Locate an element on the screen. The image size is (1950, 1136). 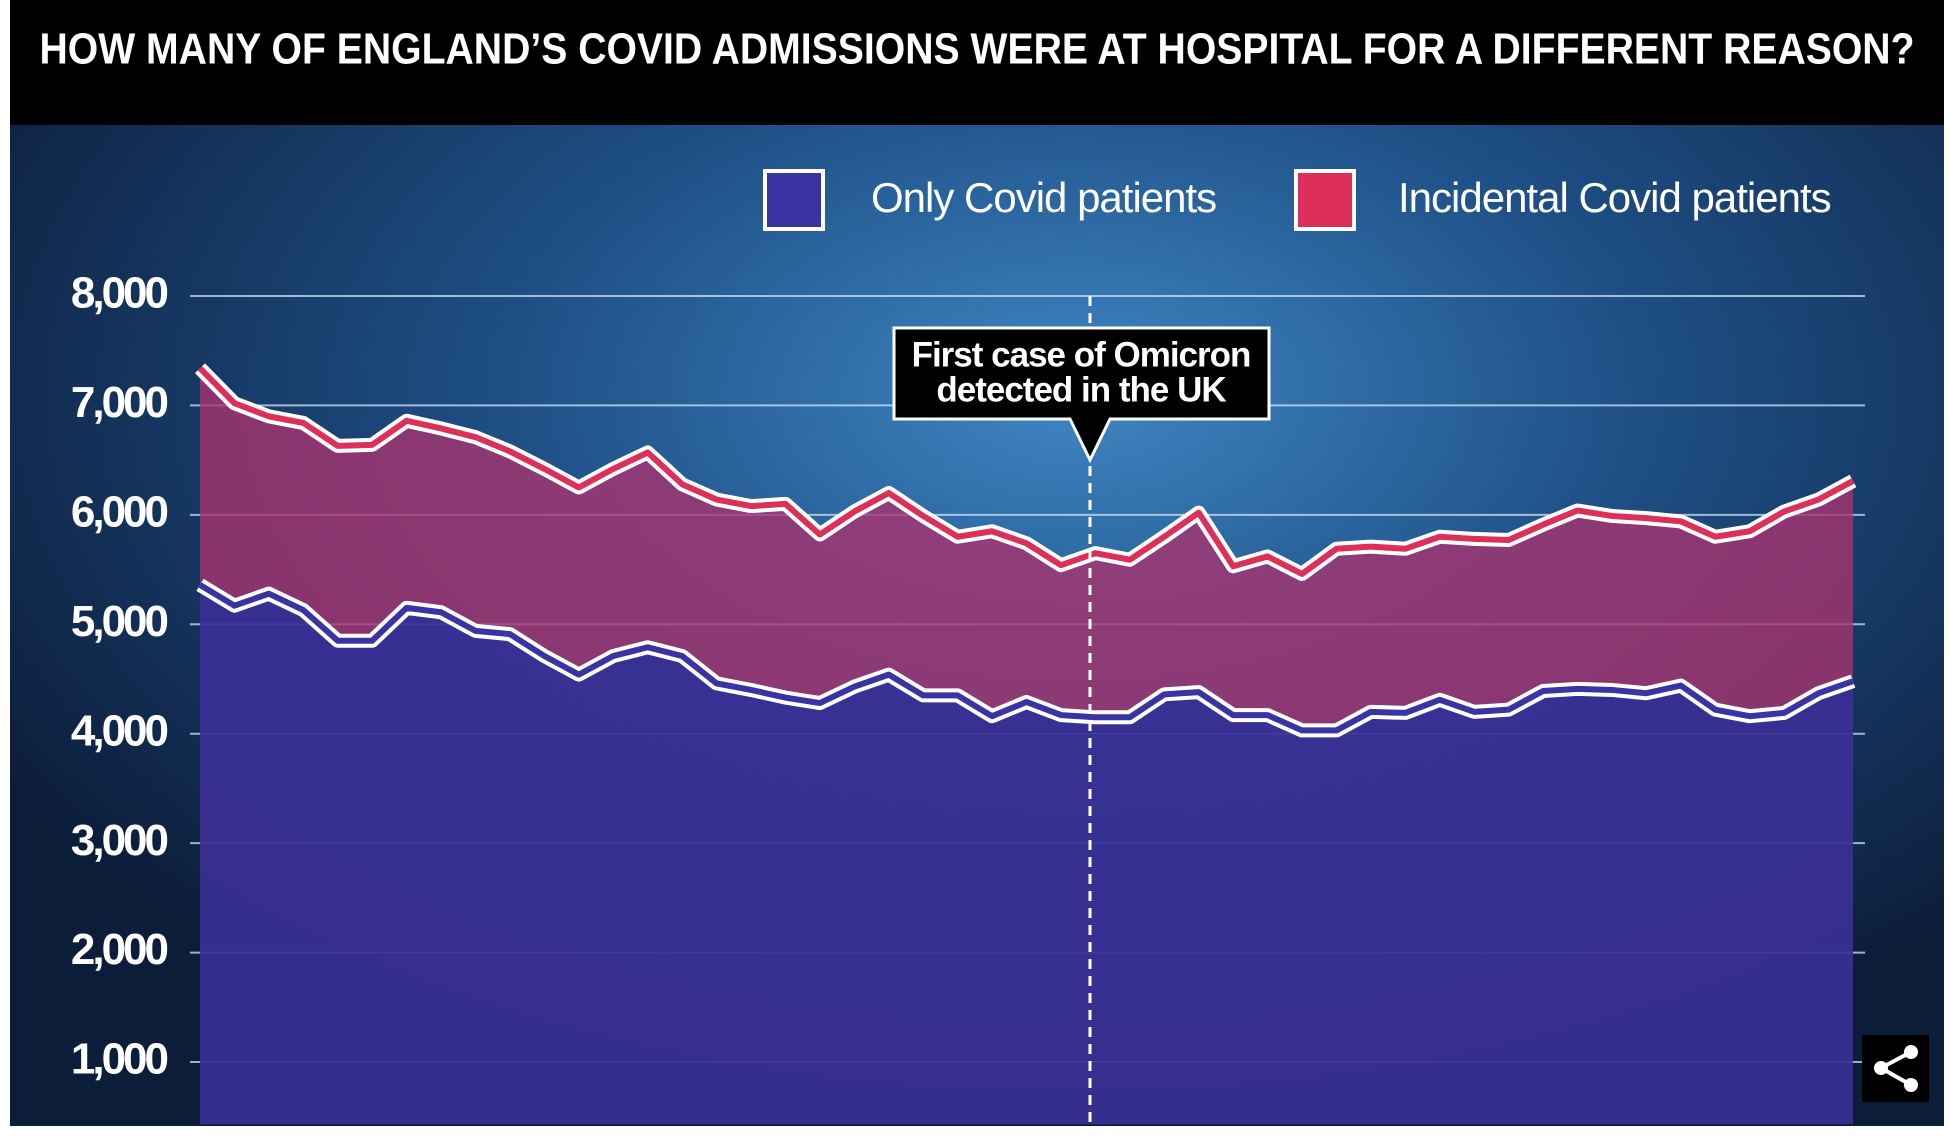
y-tick-label: 3,000 is located at coordinates (119, 840).